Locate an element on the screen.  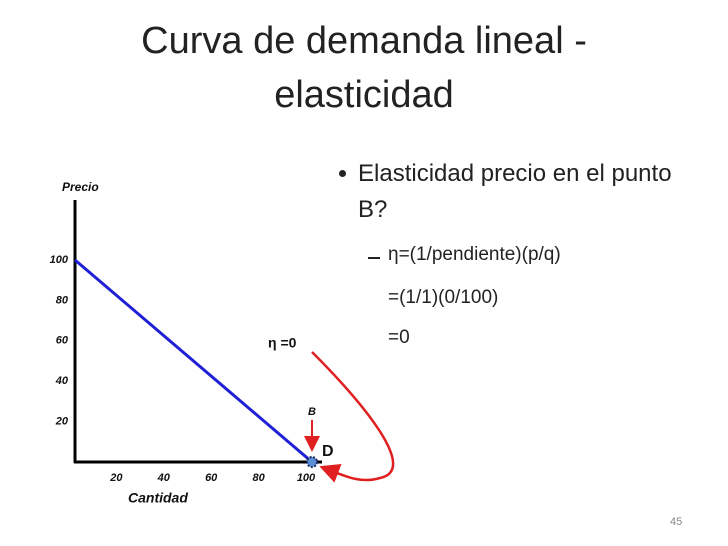
y-tick-label: 100 is located at coordinates (59, 260).